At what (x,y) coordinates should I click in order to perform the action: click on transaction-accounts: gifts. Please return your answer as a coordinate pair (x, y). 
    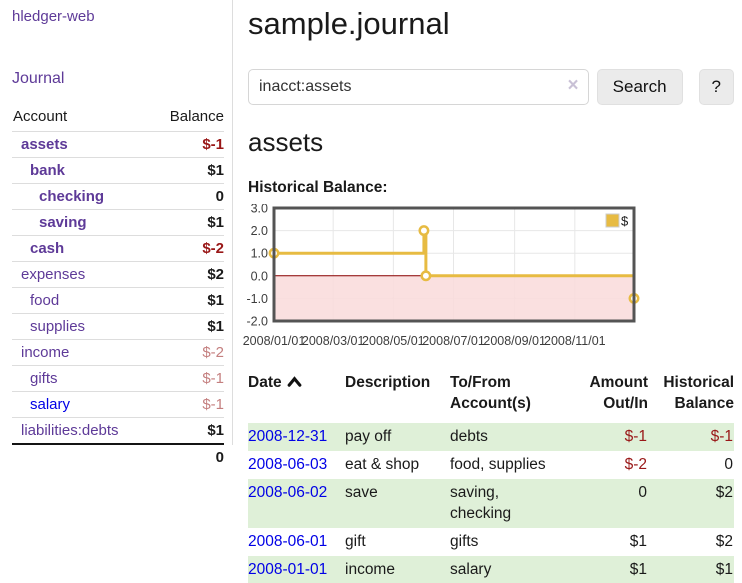
    Looking at the image, I should click on (464, 541).